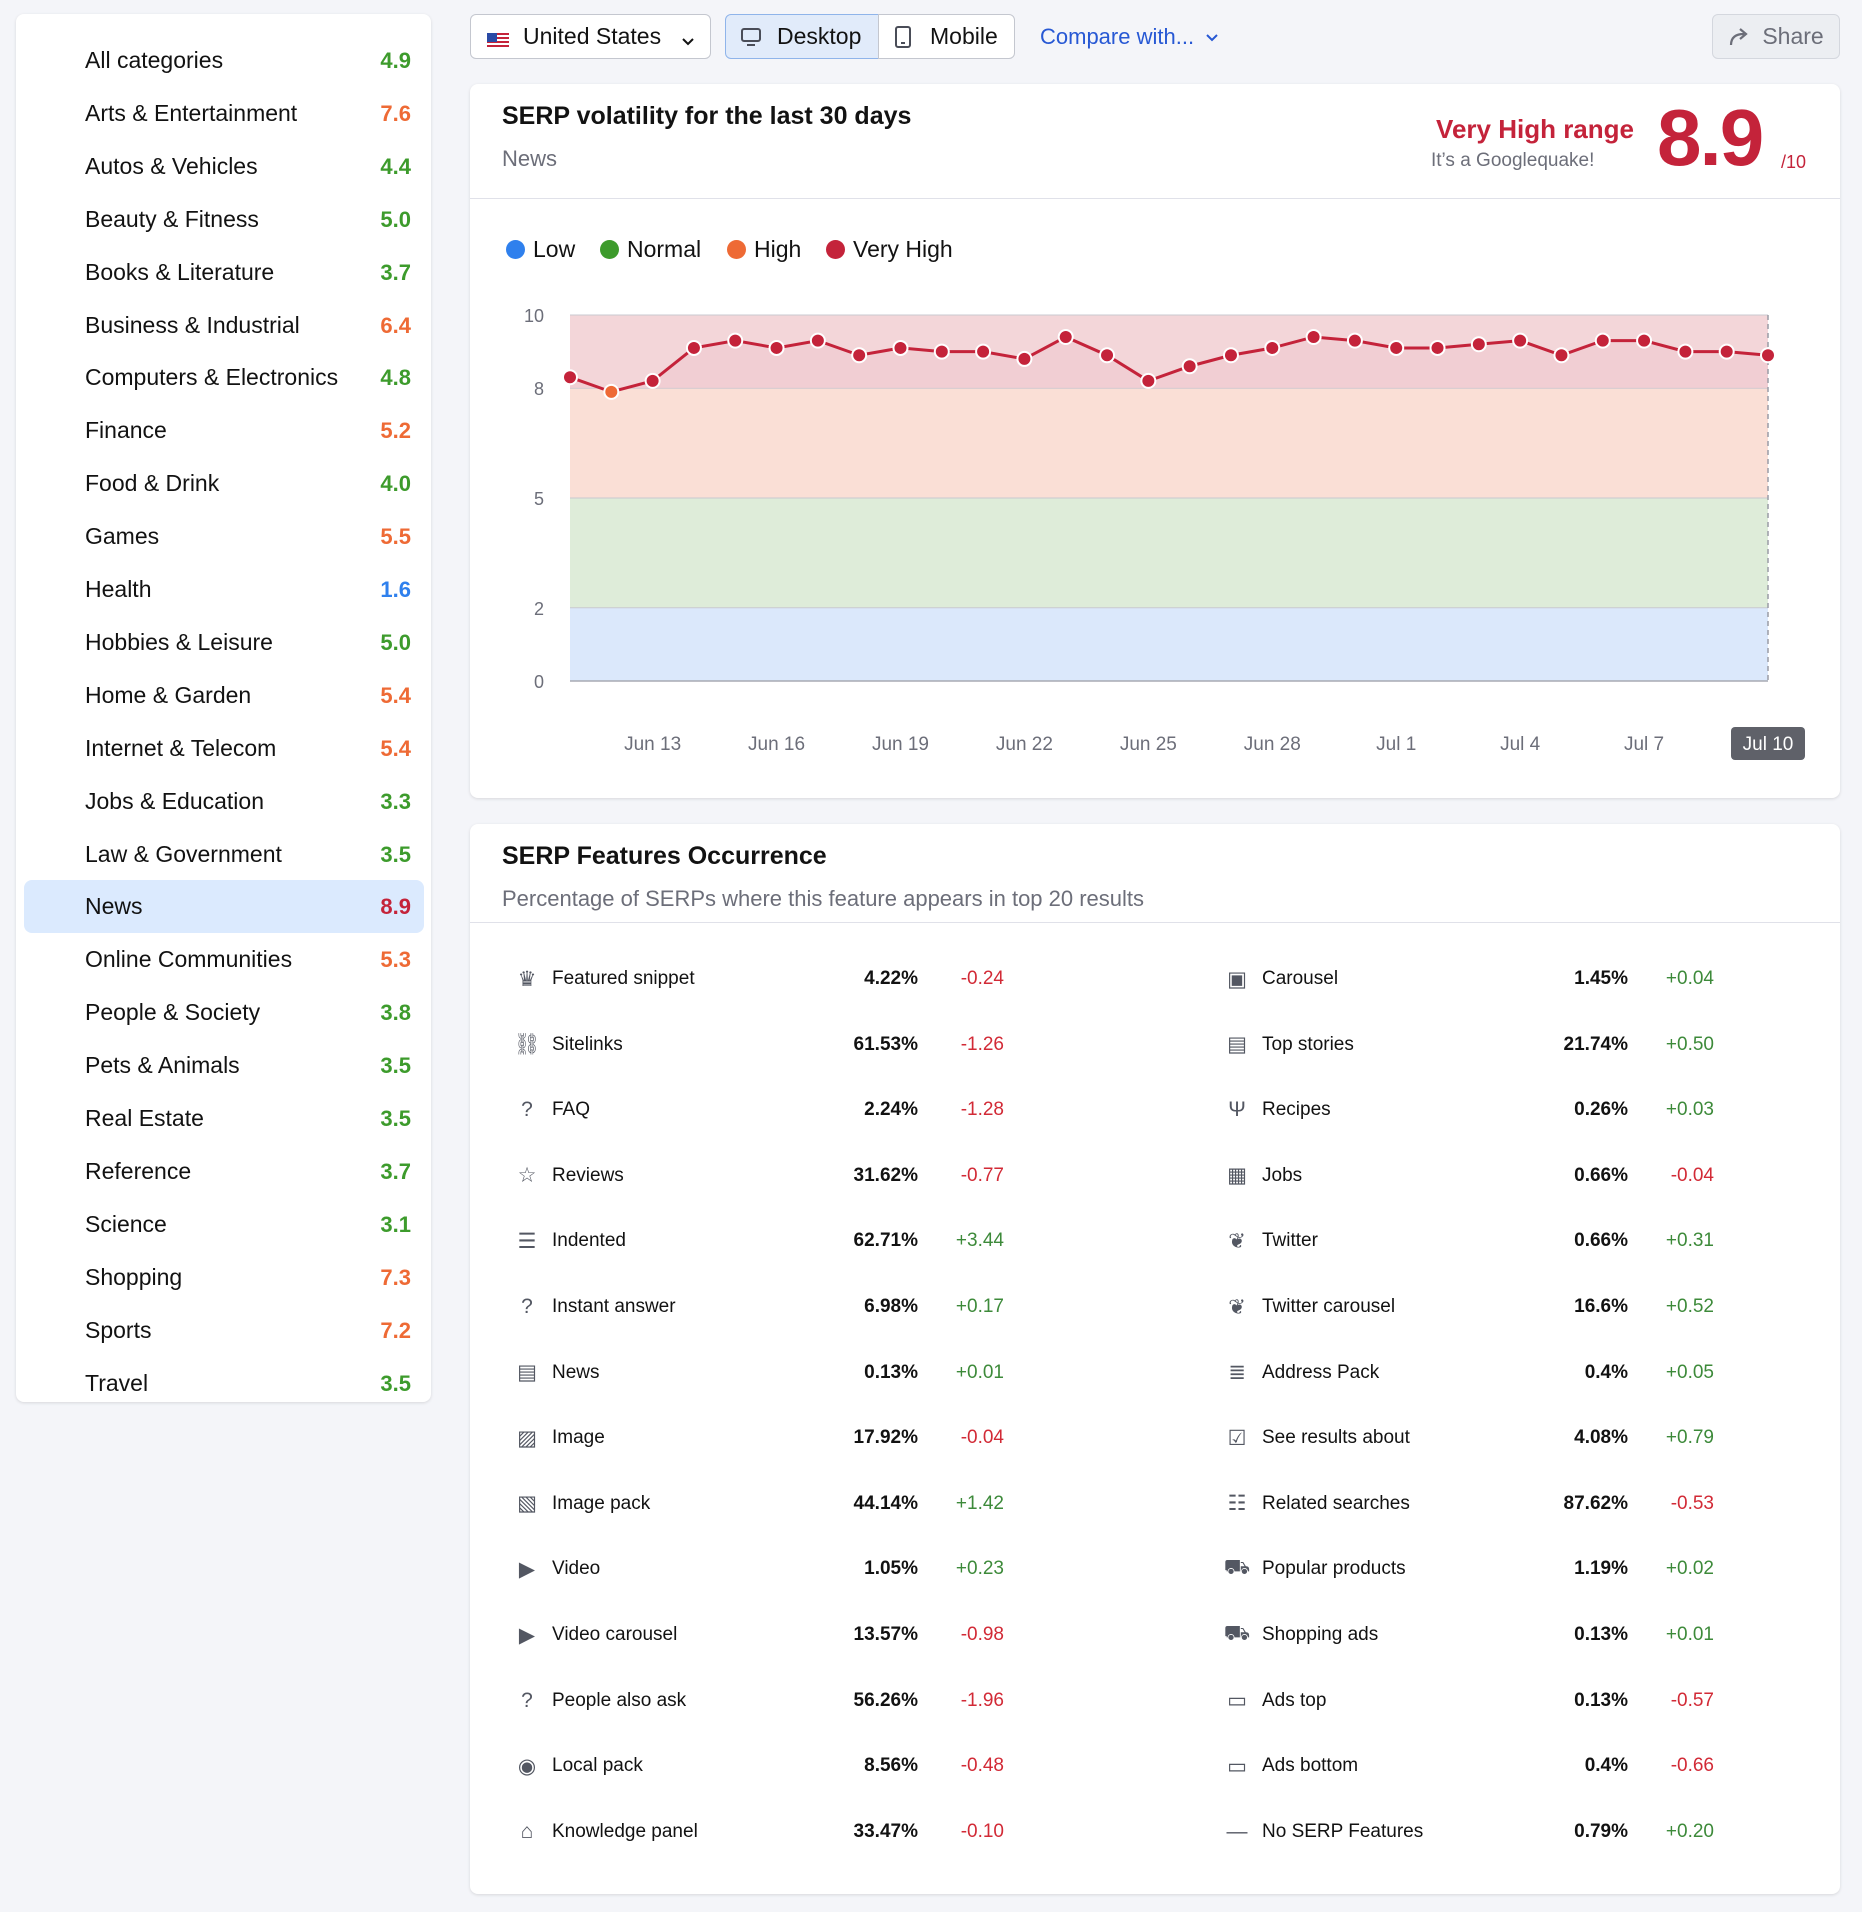 The image size is (1862, 1912). I want to click on feature-percentage: 0.26%, so click(1601, 1110).